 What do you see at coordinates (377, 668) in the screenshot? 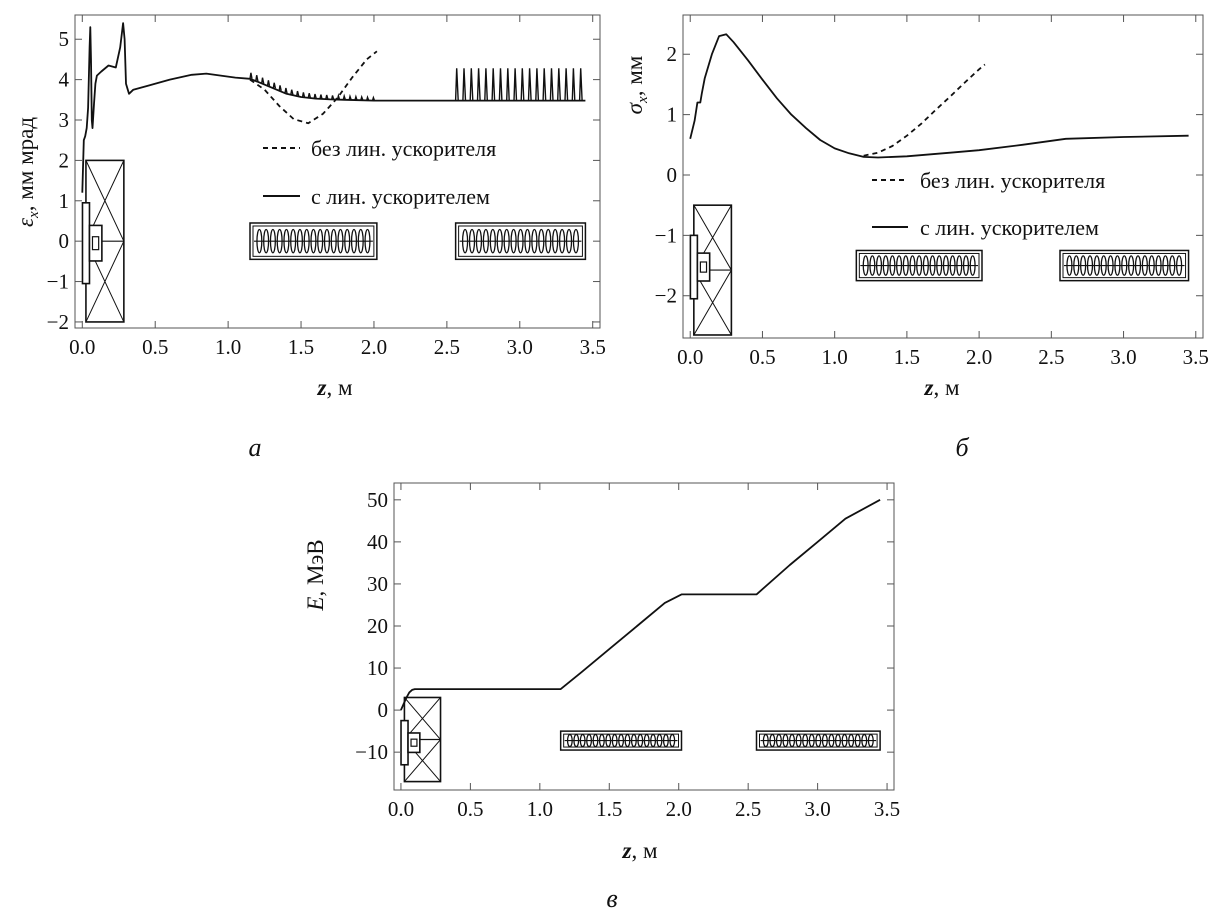
I see `y-tick-label: 10` at bounding box center [377, 668].